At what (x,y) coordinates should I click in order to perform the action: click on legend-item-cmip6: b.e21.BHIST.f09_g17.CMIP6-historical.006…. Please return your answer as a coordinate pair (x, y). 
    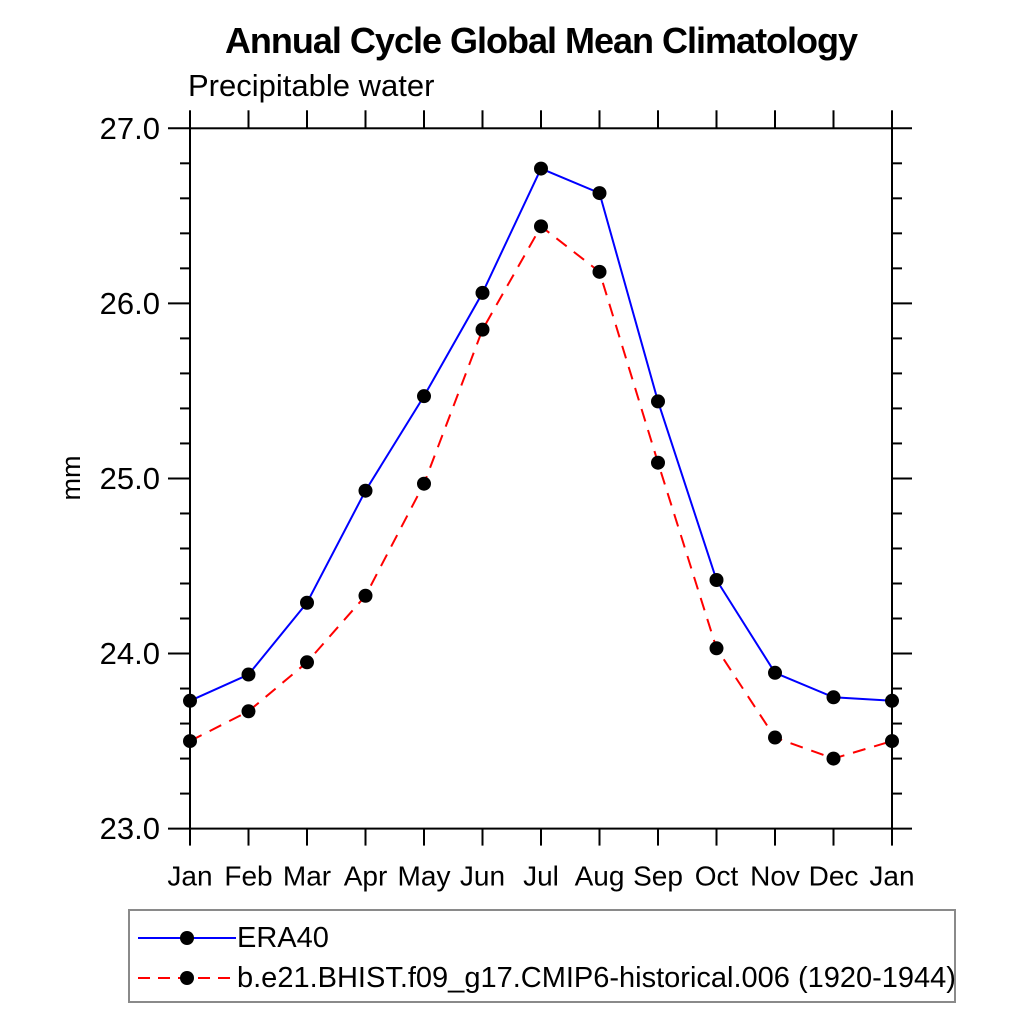
    Looking at the image, I should click on (545, 978).